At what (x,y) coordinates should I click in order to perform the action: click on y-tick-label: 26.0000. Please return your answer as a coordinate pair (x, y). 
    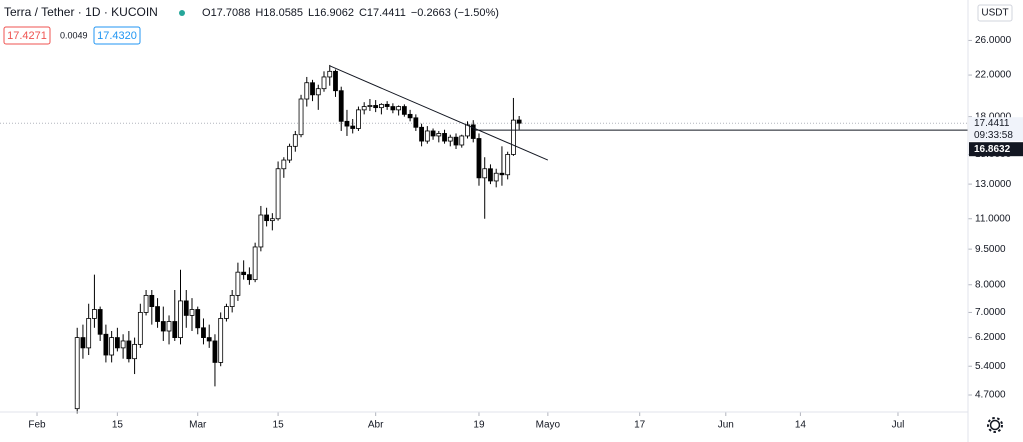
    Looking at the image, I should click on (993, 40).